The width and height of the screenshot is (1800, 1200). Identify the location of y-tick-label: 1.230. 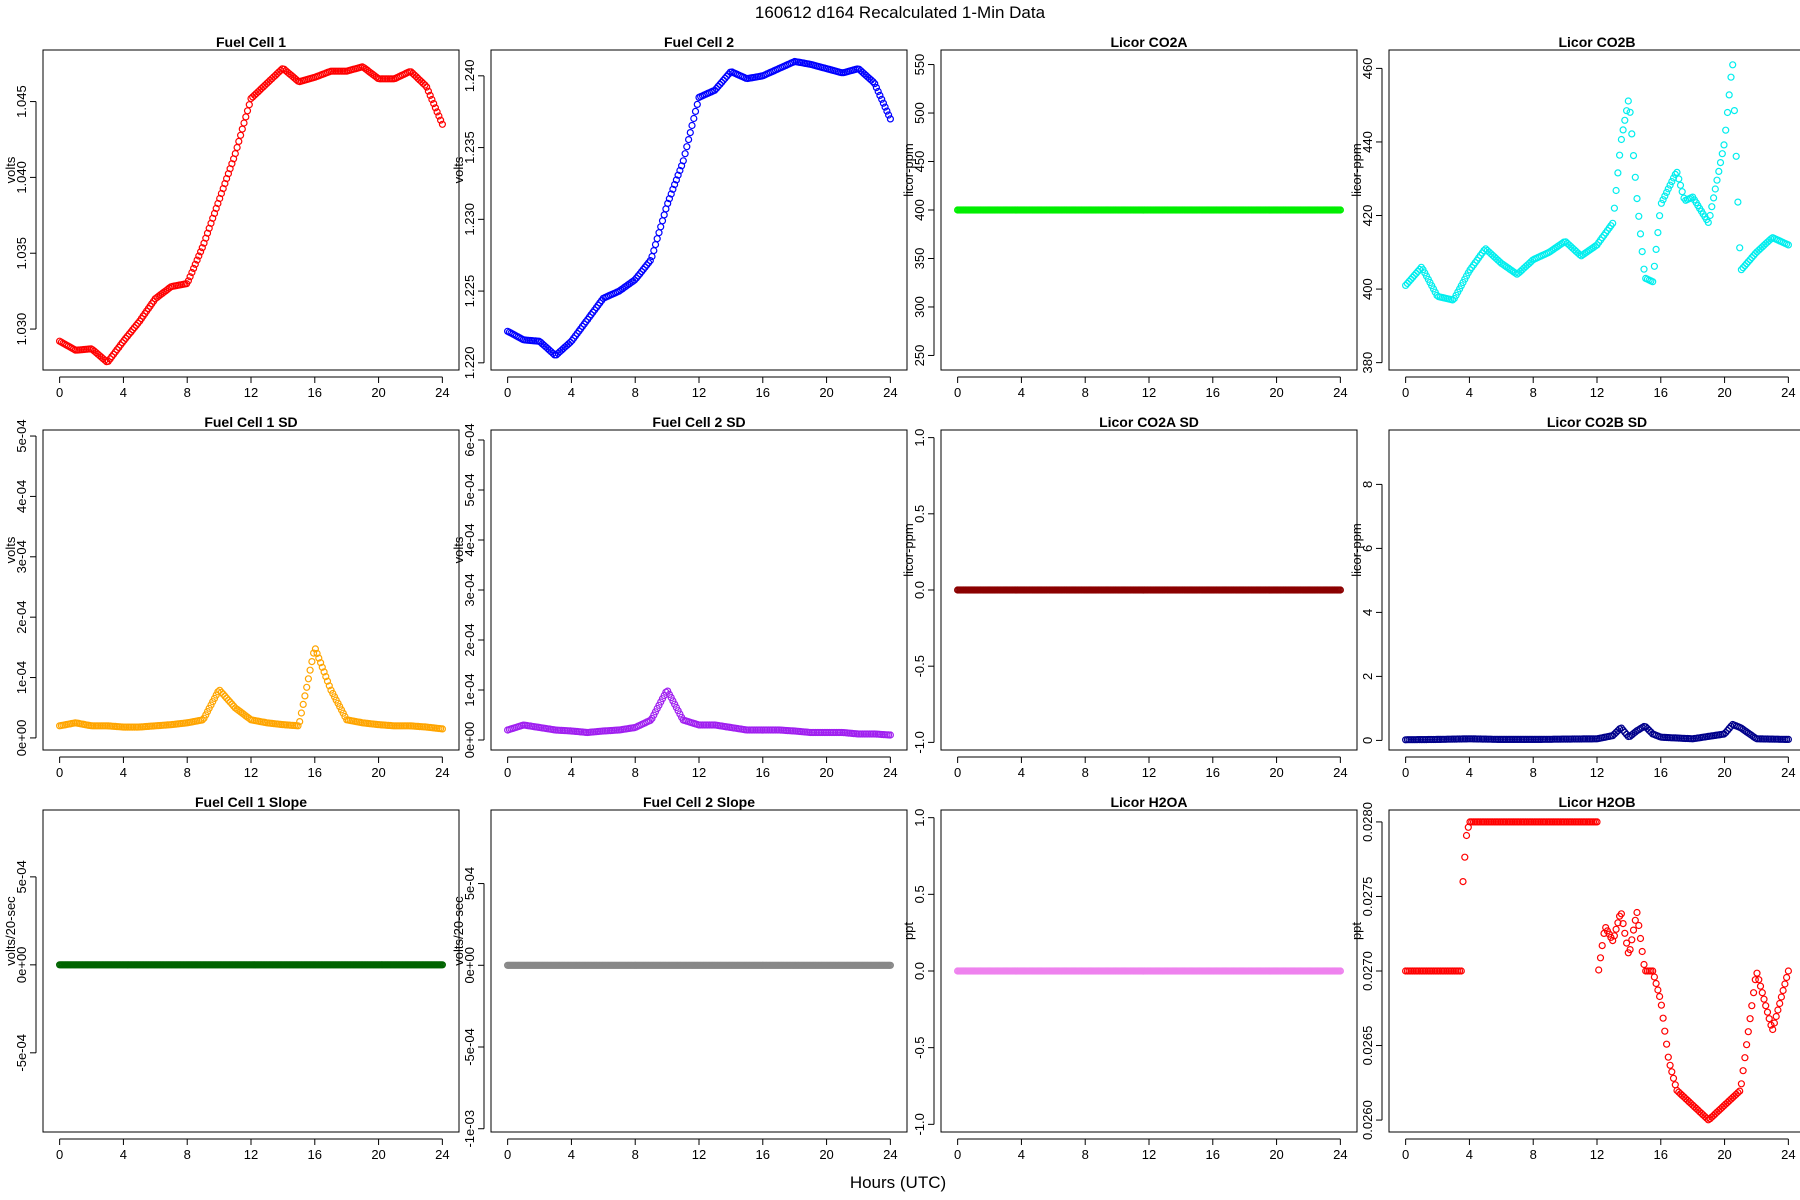
(469, 219).